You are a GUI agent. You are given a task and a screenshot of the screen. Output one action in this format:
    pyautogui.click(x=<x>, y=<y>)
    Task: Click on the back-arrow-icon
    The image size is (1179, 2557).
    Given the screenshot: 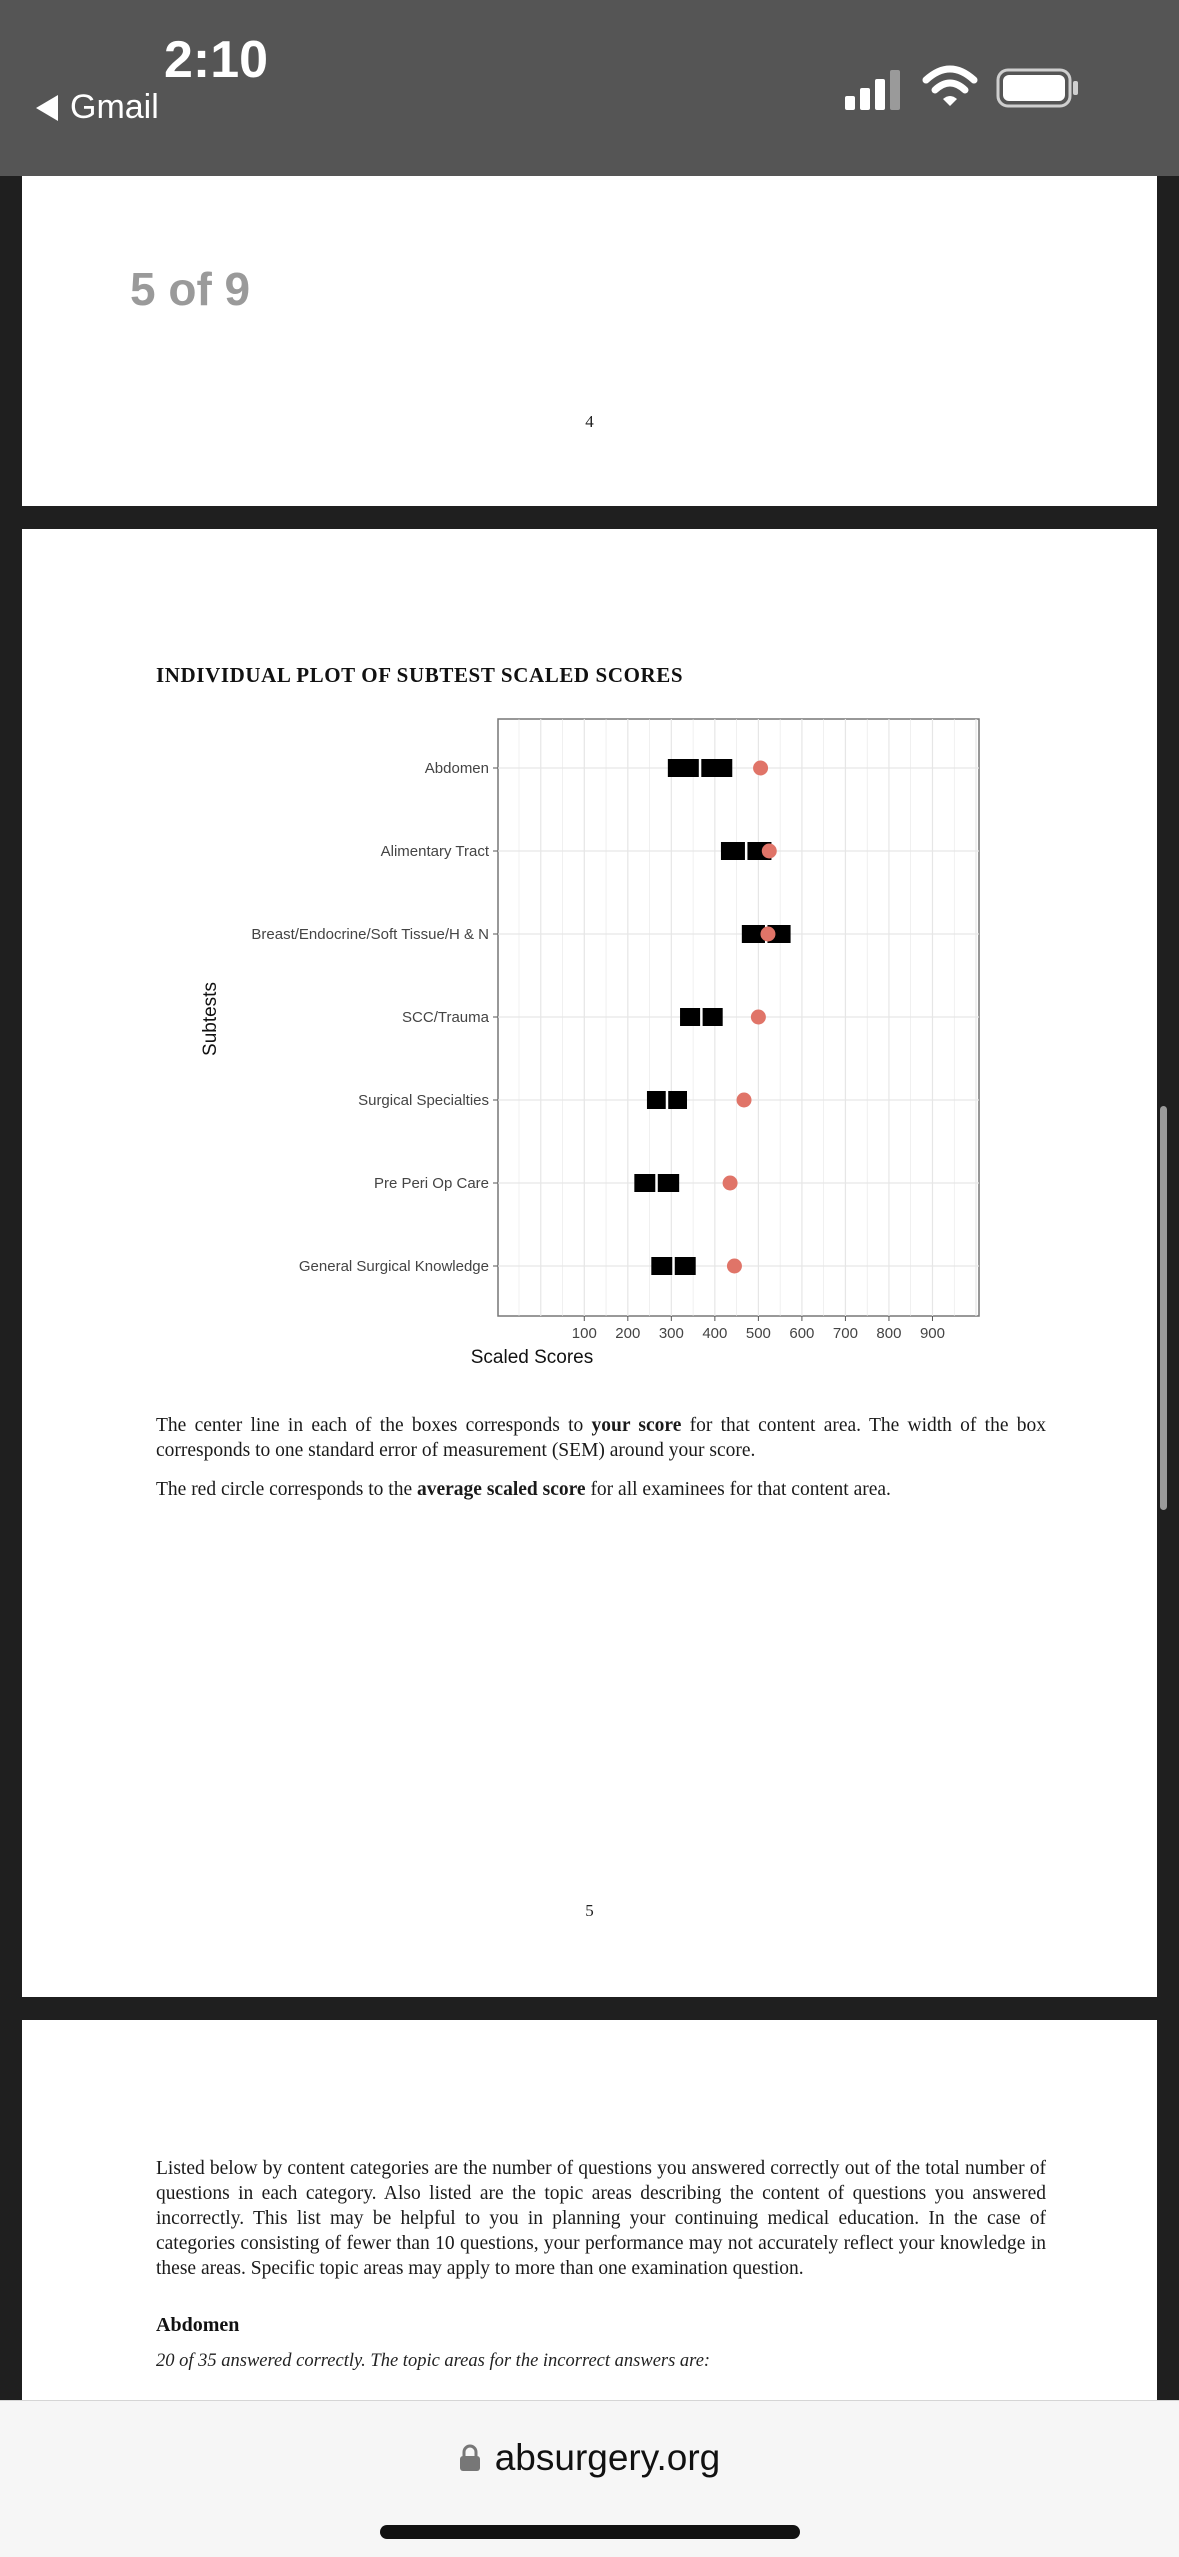 What is the action you would take?
    pyautogui.click(x=47, y=107)
    